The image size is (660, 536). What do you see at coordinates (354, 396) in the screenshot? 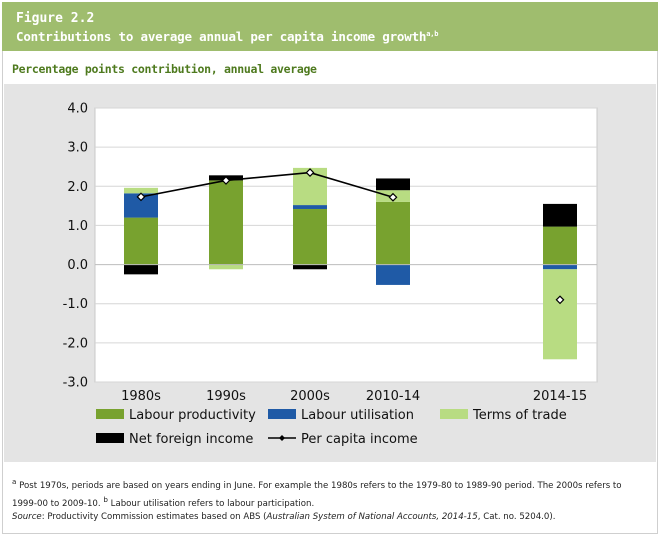
I see `x-axis: 1980s 1990s 2000s 2010-14 2014-15` at bounding box center [354, 396].